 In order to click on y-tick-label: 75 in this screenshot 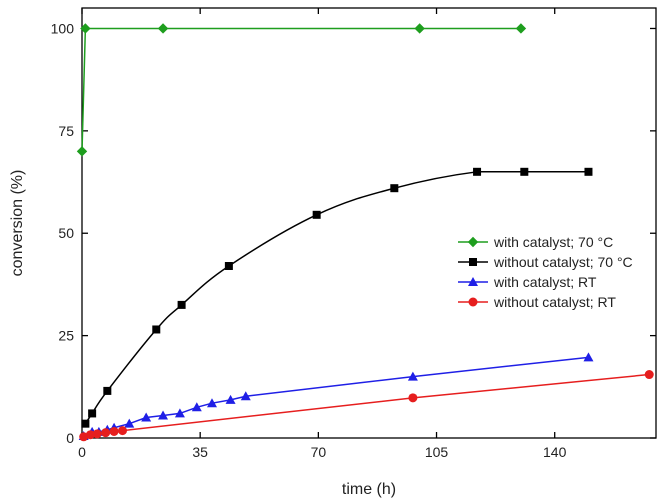, I will do `click(66, 131)`.